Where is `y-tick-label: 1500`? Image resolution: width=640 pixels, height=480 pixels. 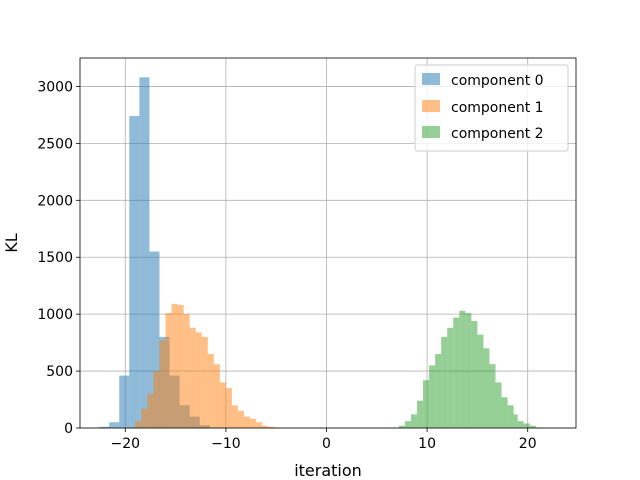
y-tick-label: 1500 is located at coordinates (55, 258).